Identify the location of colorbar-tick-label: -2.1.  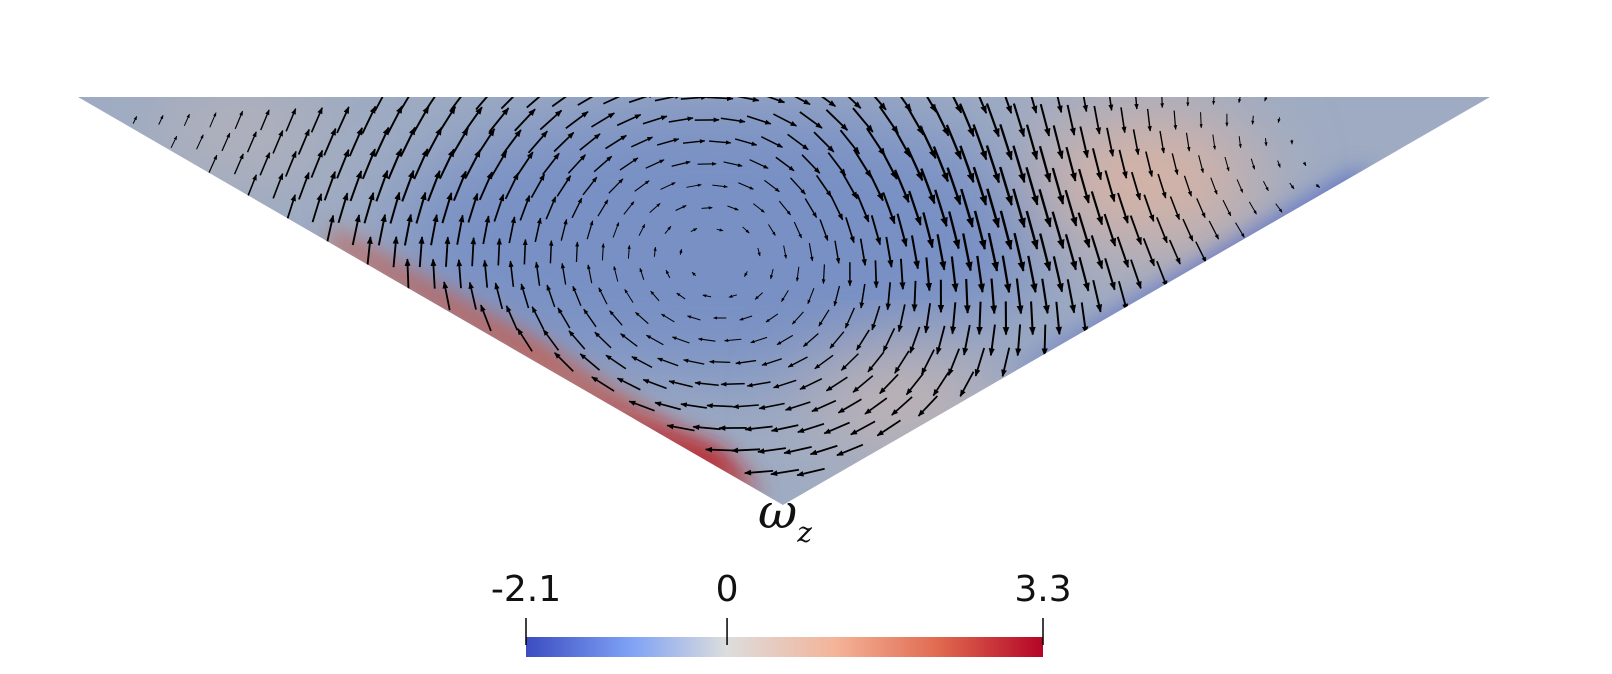
(526, 589).